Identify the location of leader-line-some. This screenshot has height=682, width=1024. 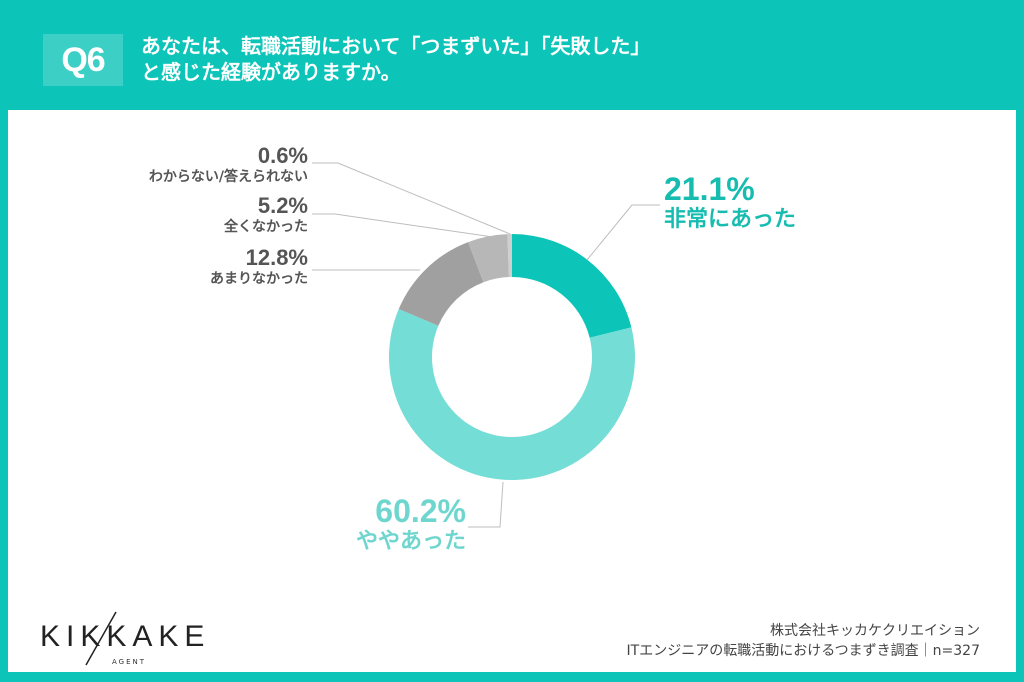
(486, 504).